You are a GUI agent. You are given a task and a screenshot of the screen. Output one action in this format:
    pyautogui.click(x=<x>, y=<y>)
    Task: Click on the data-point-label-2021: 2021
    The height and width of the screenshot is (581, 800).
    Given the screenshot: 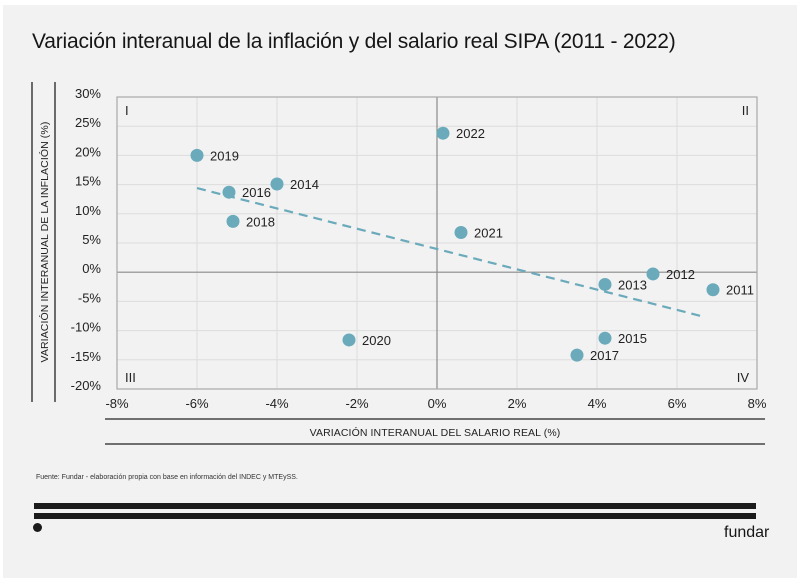 What is the action you would take?
    pyautogui.click(x=488, y=232)
    